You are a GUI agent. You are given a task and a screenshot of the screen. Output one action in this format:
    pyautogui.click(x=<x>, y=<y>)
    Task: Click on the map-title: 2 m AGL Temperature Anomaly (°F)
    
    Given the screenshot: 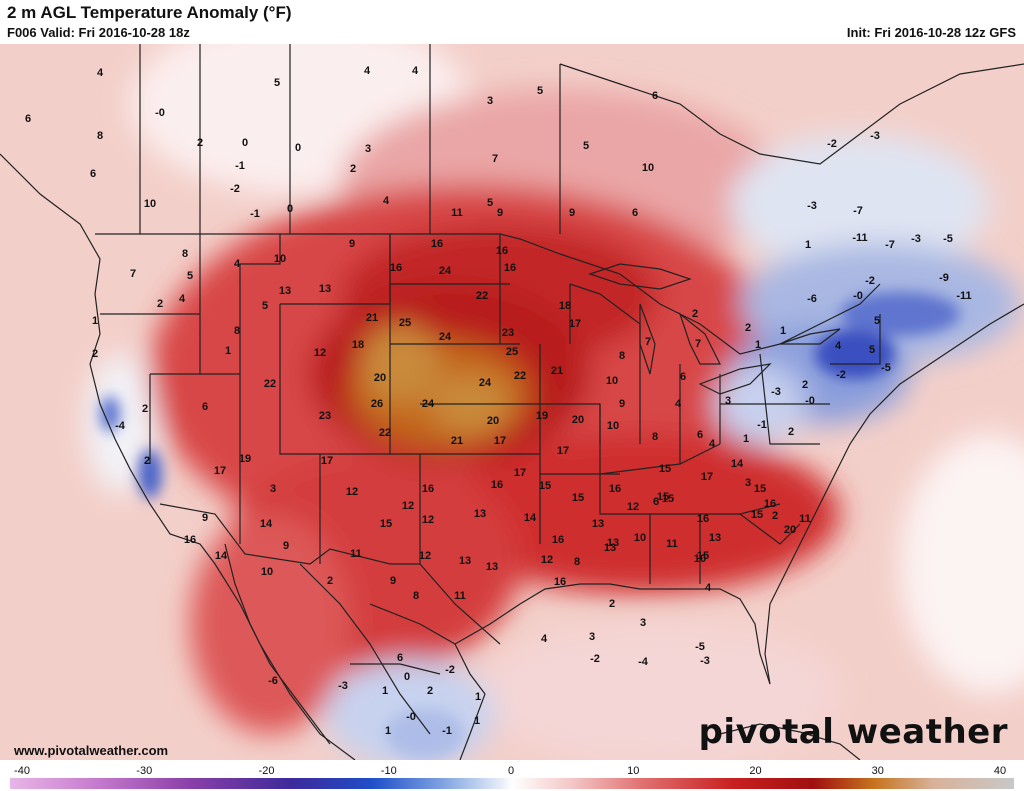 What is the action you would take?
    pyautogui.click(x=149, y=12)
    